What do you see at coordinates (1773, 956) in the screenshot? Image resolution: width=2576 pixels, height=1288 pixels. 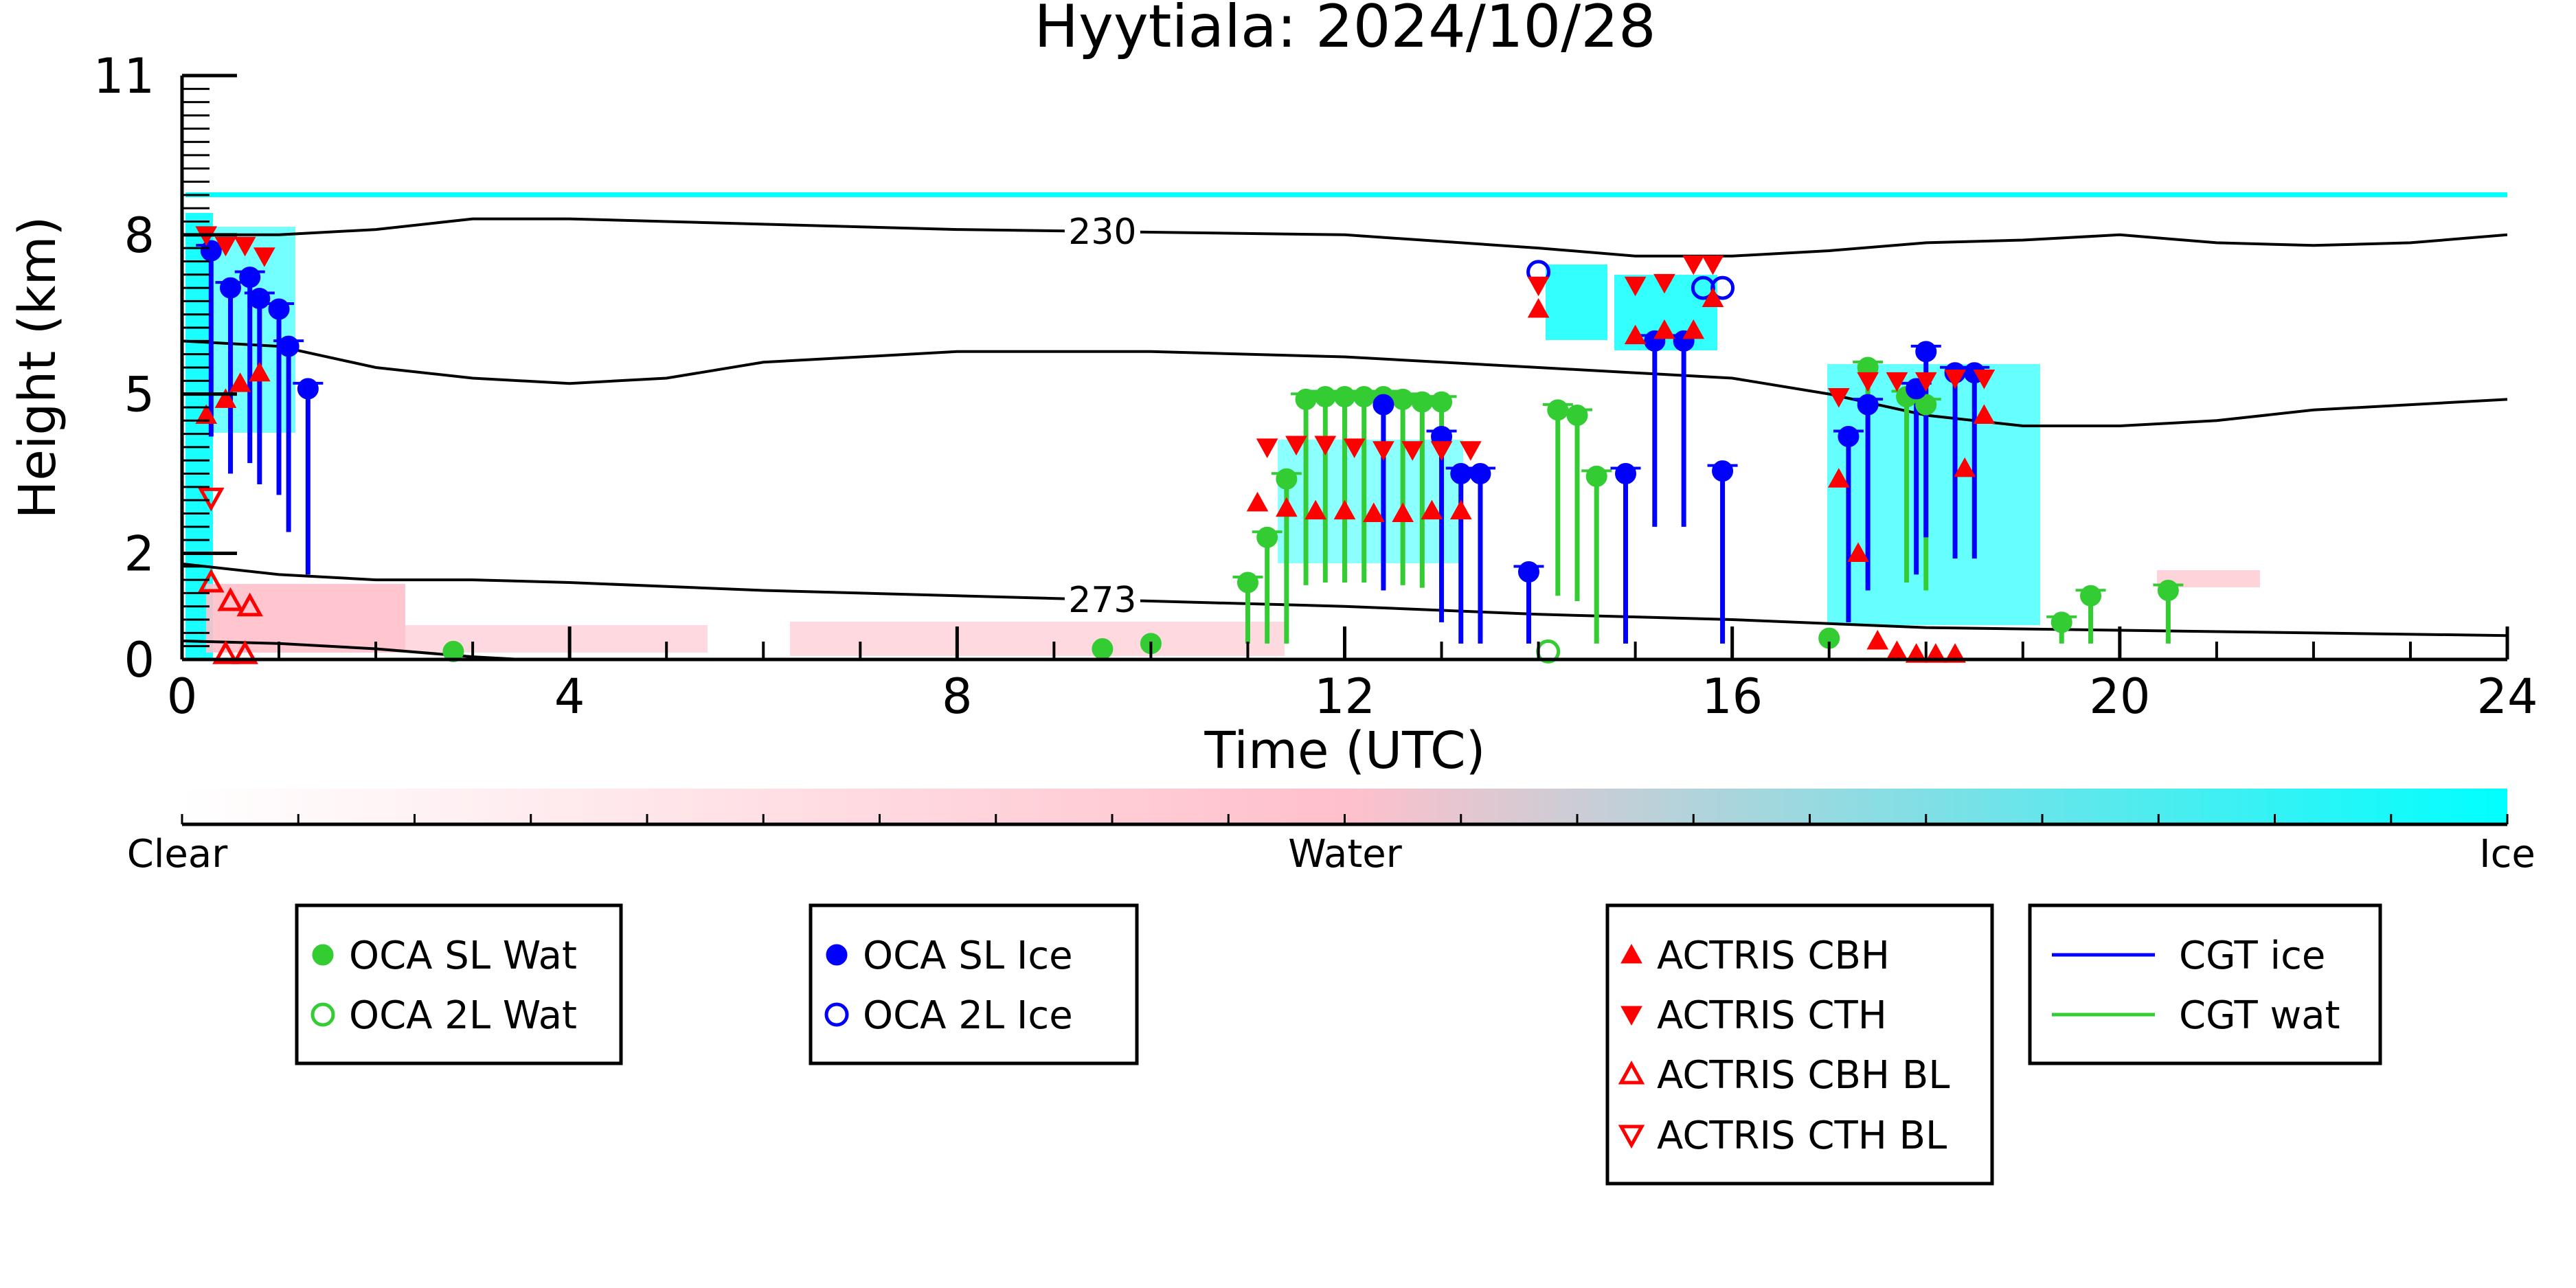 I see `legend-label-actris-cbh: ACTRIS CBH` at bounding box center [1773, 956].